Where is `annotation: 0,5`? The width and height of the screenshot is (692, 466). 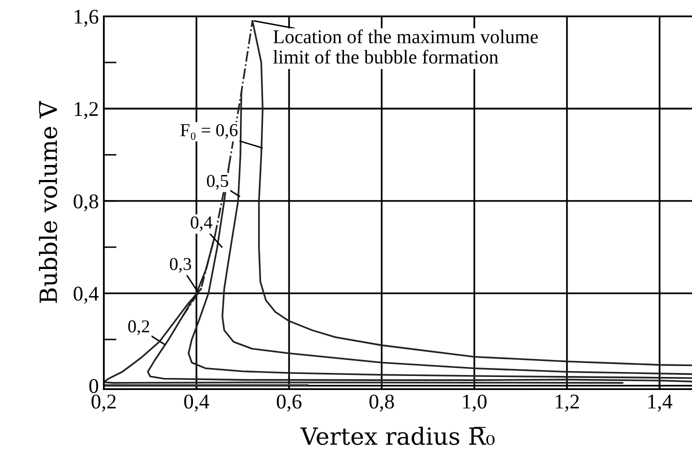 annotation: 0,5 is located at coordinates (217, 182).